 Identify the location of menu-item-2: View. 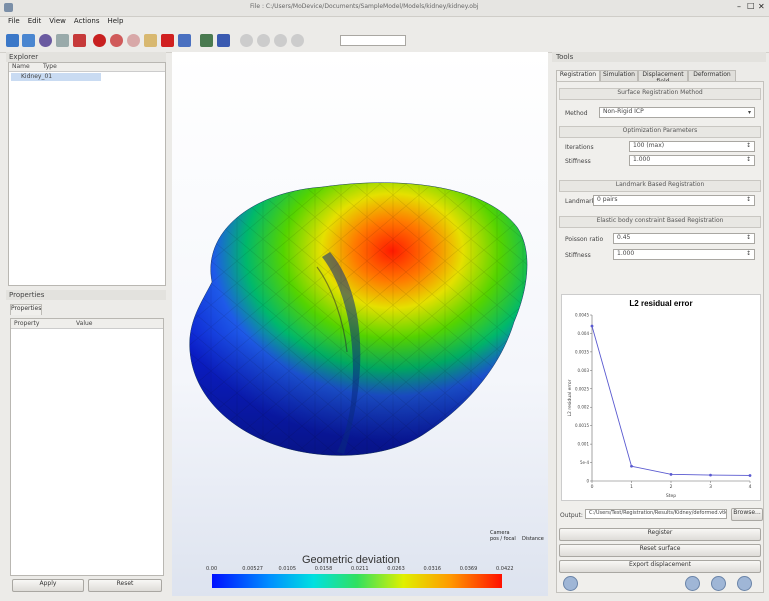
(57, 21).